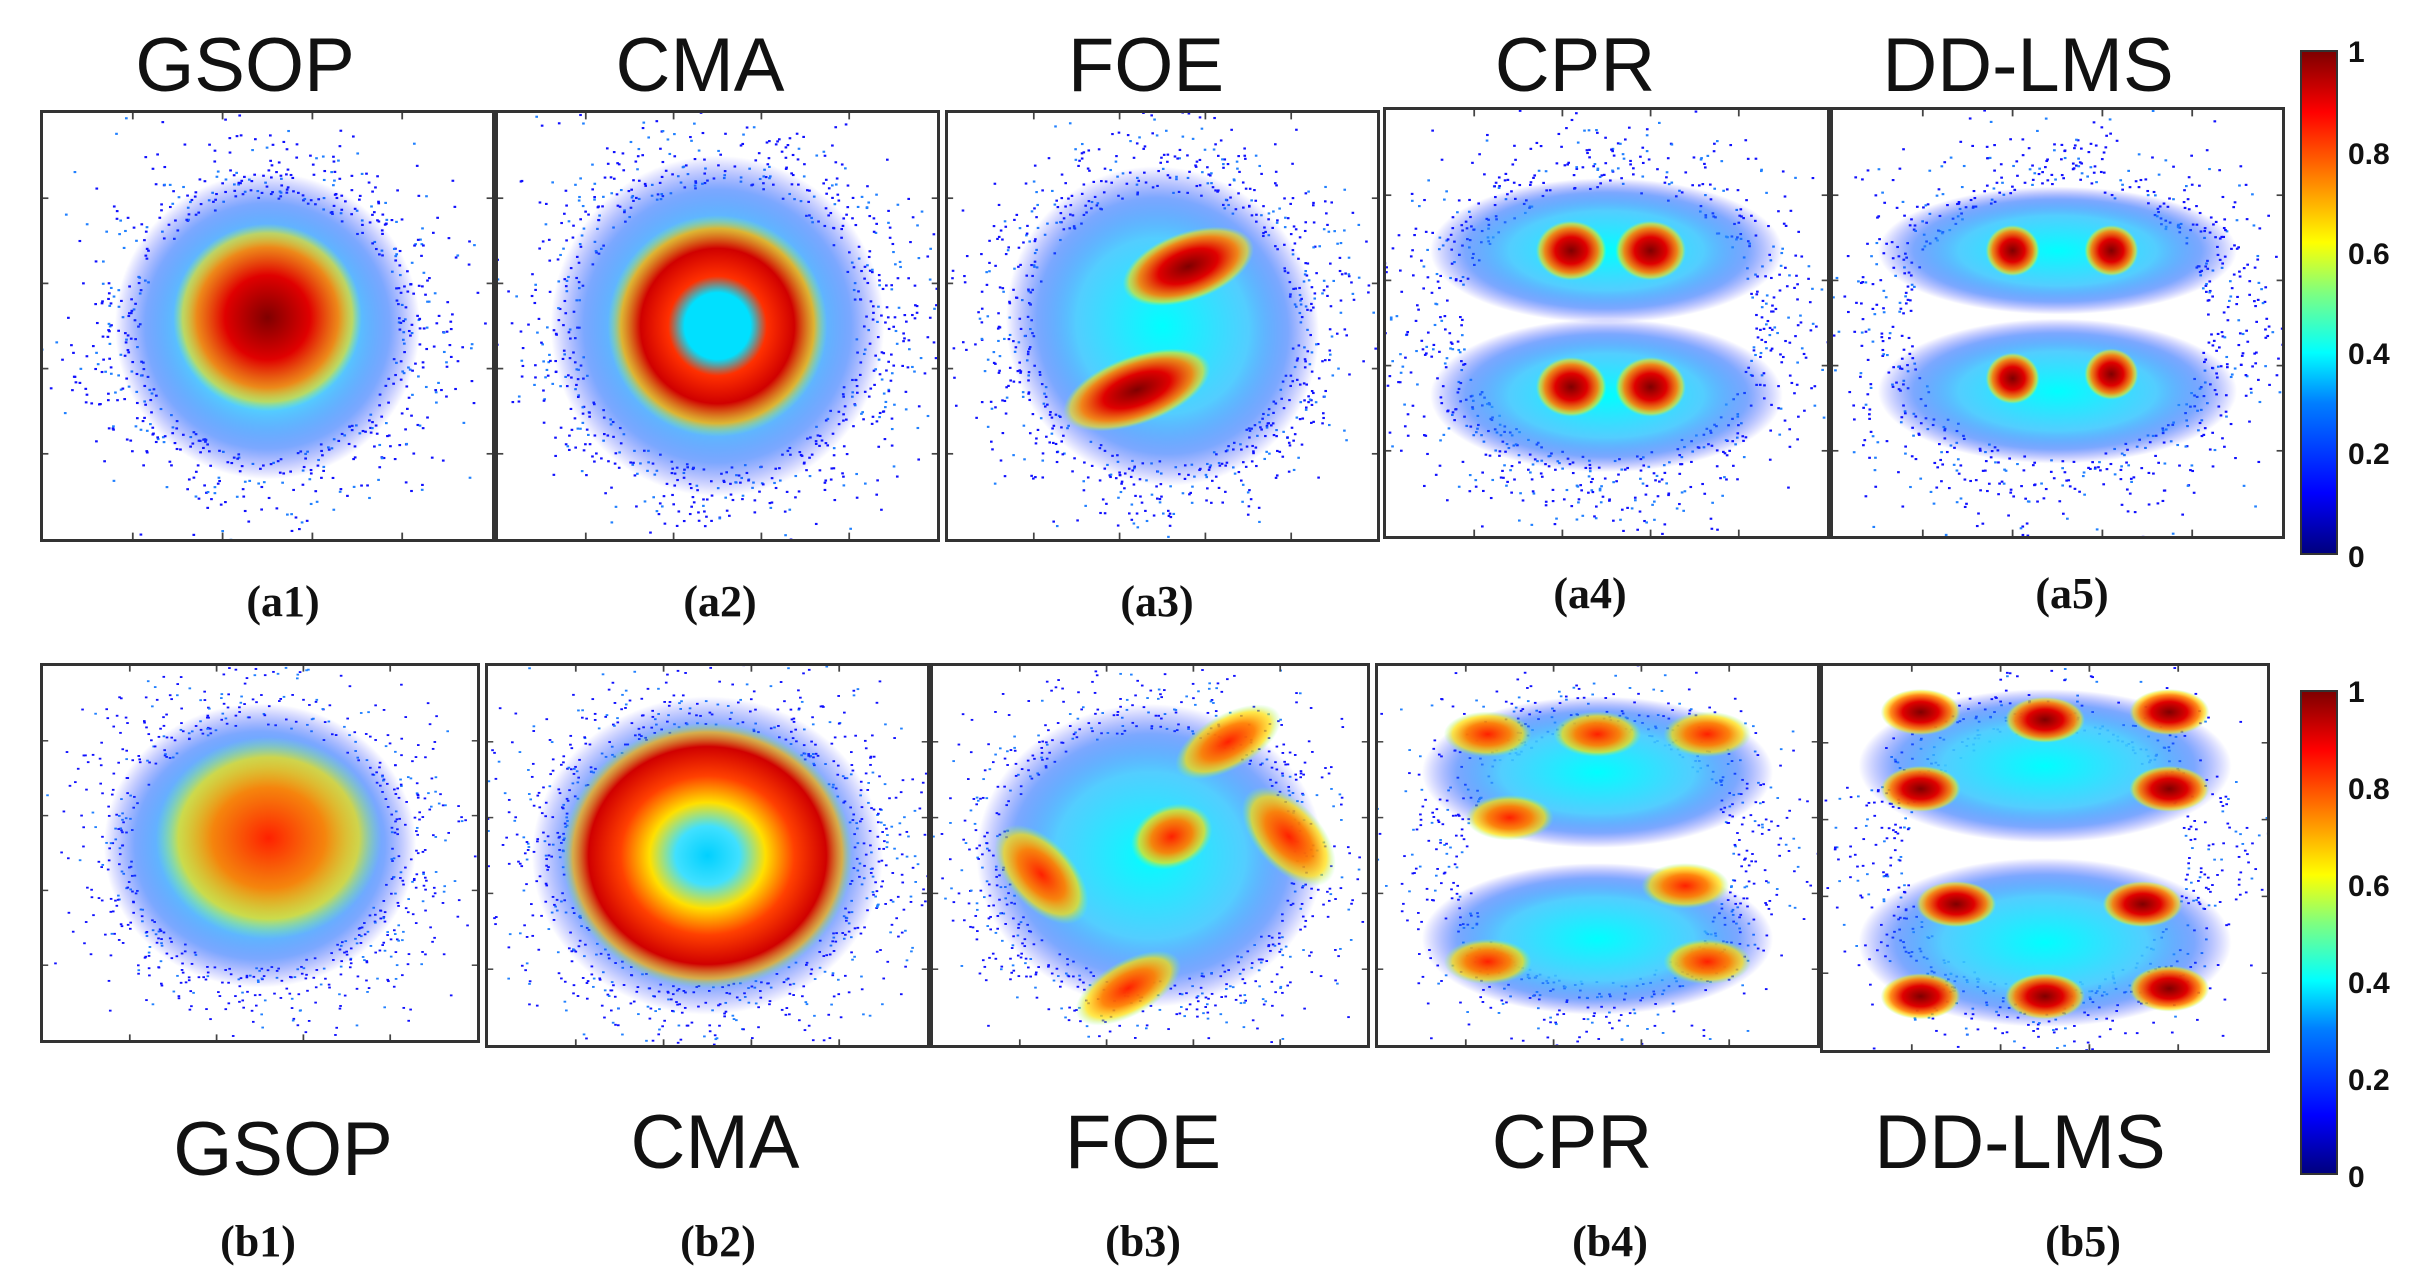 The width and height of the screenshot is (2421, 1288). I want to click on label-a3: (a3), so click(1157, 601).